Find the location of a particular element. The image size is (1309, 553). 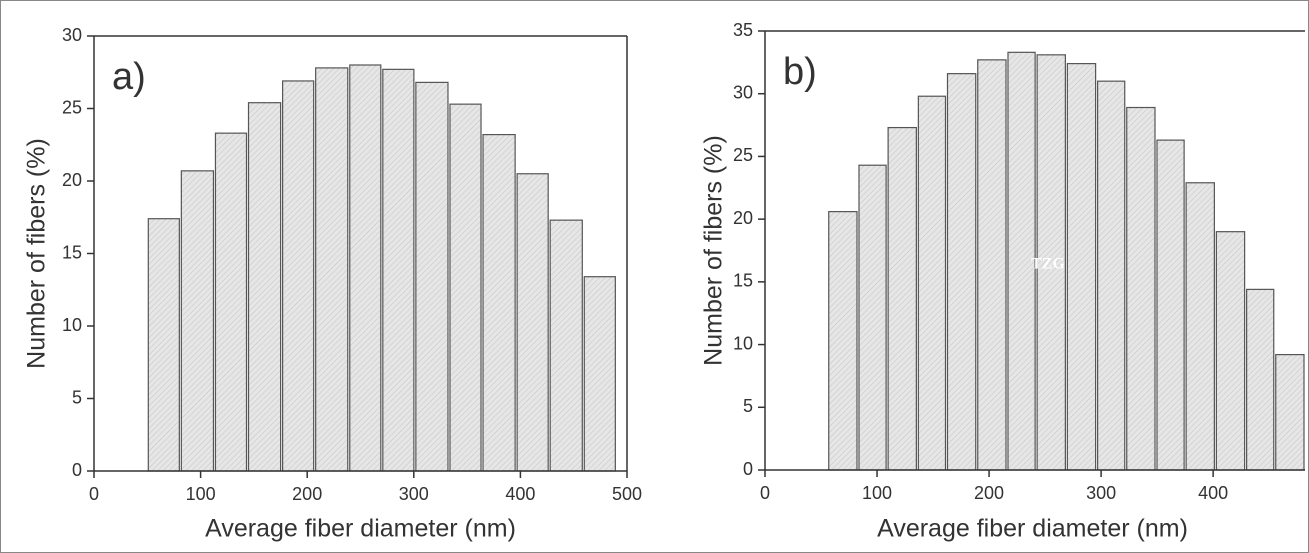

y-tick-label: 35 is located at coordinates (743, 30).